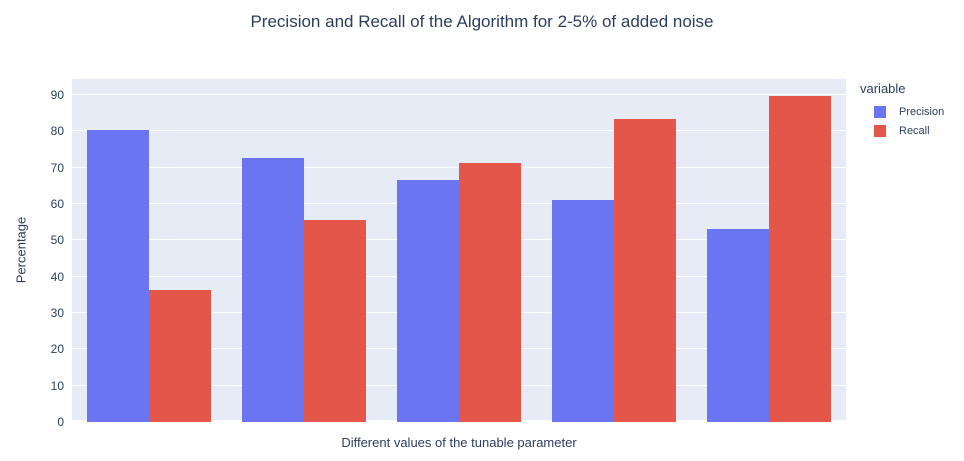 The image size is (964, 461). What do you see at coordinates (922, 111) in the screenshot?
I see `legend-label: Precision` at bounding box center [922, 111].